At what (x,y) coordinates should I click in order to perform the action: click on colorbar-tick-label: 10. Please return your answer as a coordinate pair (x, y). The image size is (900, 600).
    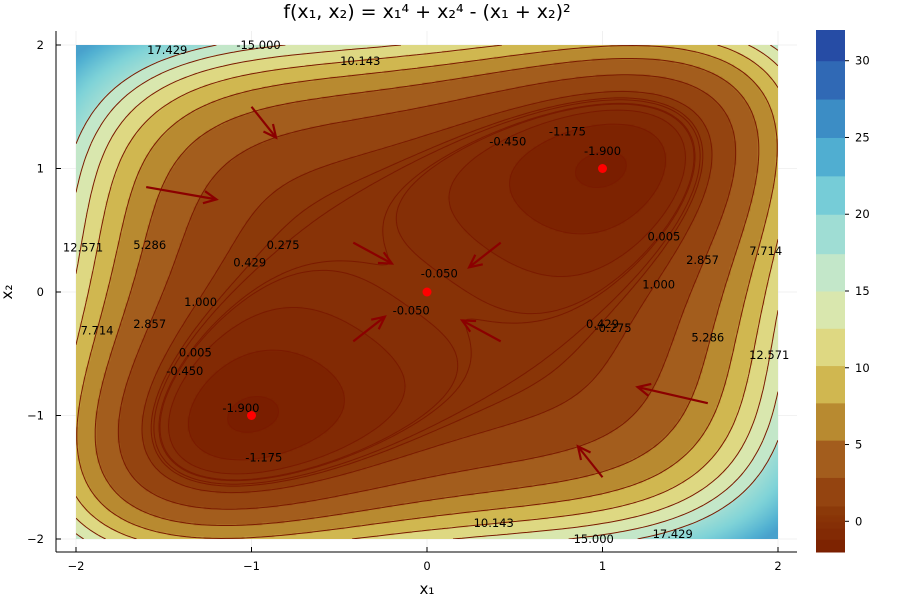
    Looking at the image, I should click on (862, 368).